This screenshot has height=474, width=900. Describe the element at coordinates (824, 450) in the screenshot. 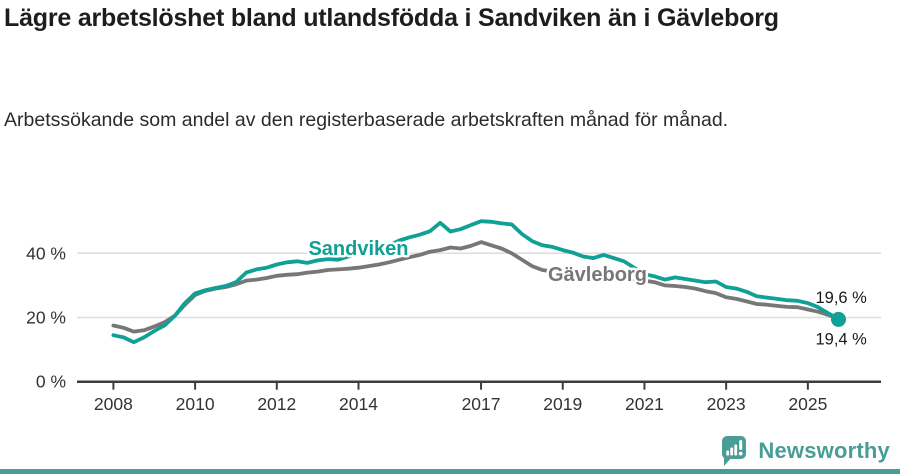

I see `brand-name-label: Newsworthy` at that location.